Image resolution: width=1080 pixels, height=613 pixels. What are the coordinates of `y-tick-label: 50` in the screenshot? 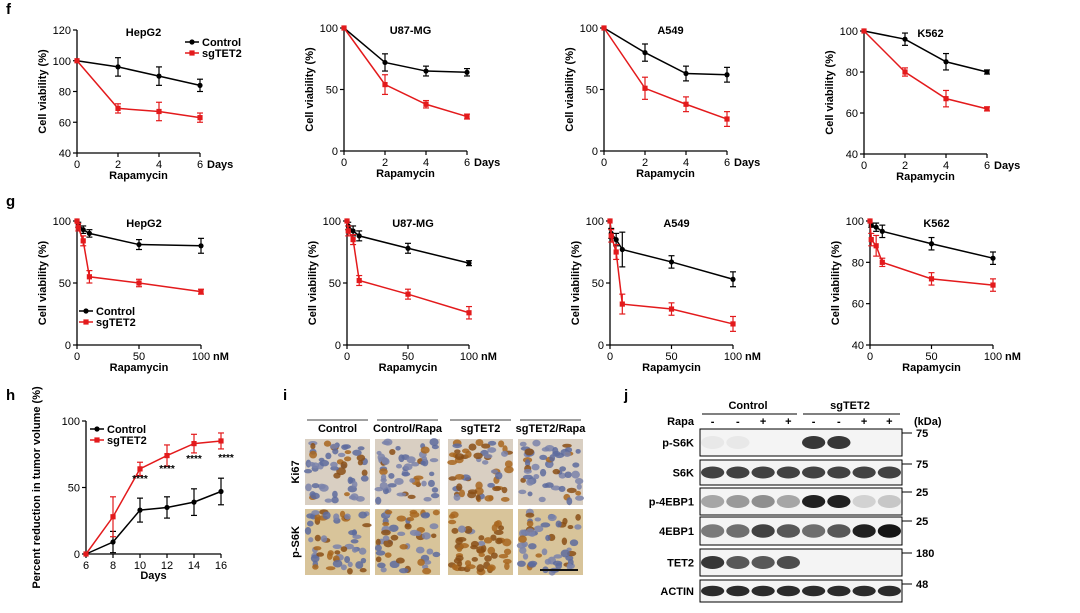 It's located at (65, 284).